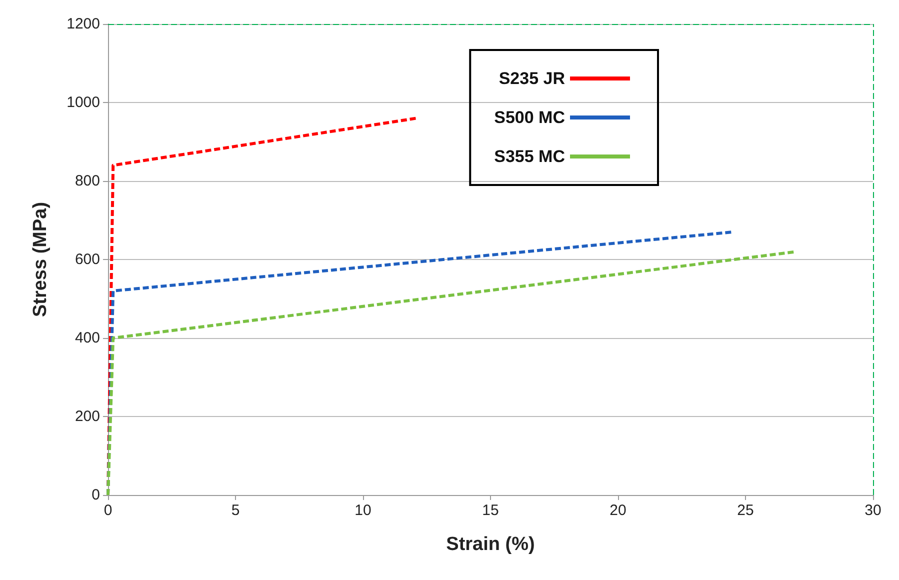 This screenshot has height=580, width=899. What do you see at coordinates (618, 510) in the screenshot?
I see `x-tick-label: 20` at bounding box center [618, 510].